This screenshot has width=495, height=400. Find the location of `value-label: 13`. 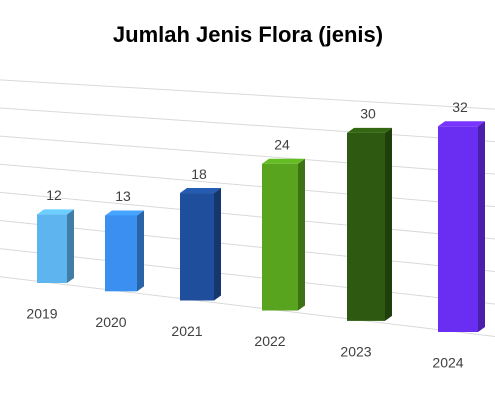

value-label: 13 is located at coordinates (123, 196).